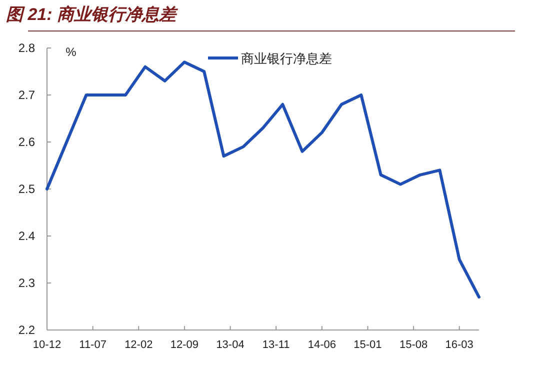 This screenshot has width=550, height=391. What do you see at coordinates (27, 283) in the screenshot?
I see `y-tick-label: 2.3` at bounding box center [27, 283].